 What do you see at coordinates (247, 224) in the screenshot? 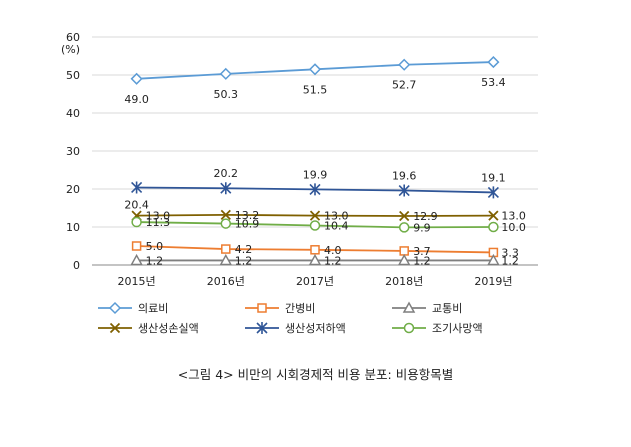
I see `data-label: 10.9` at bounding box center [247, 224].